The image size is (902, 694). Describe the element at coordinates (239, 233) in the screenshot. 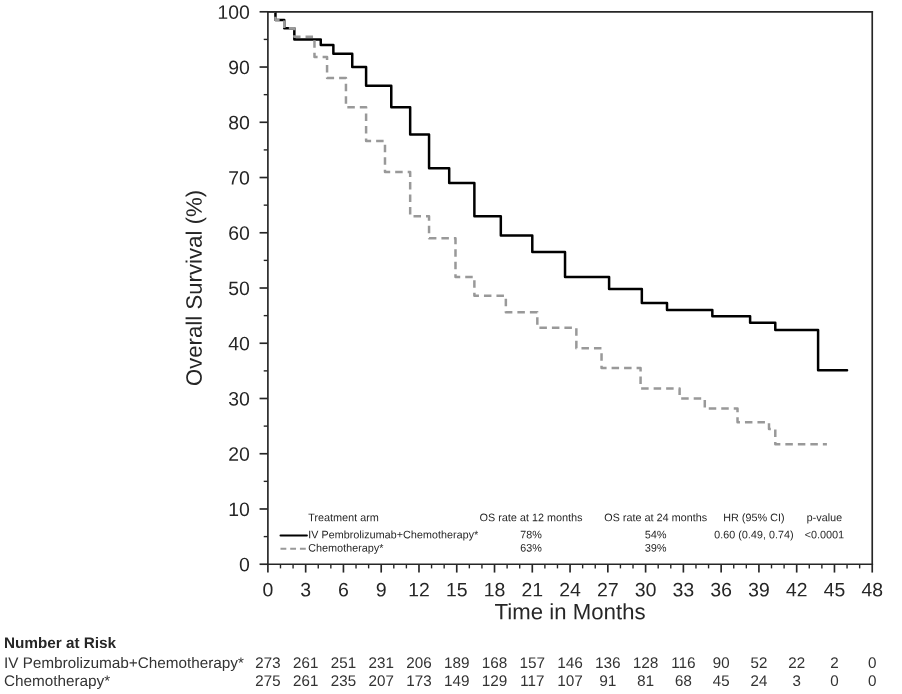

I see `y-tick-label: 60` at that location.